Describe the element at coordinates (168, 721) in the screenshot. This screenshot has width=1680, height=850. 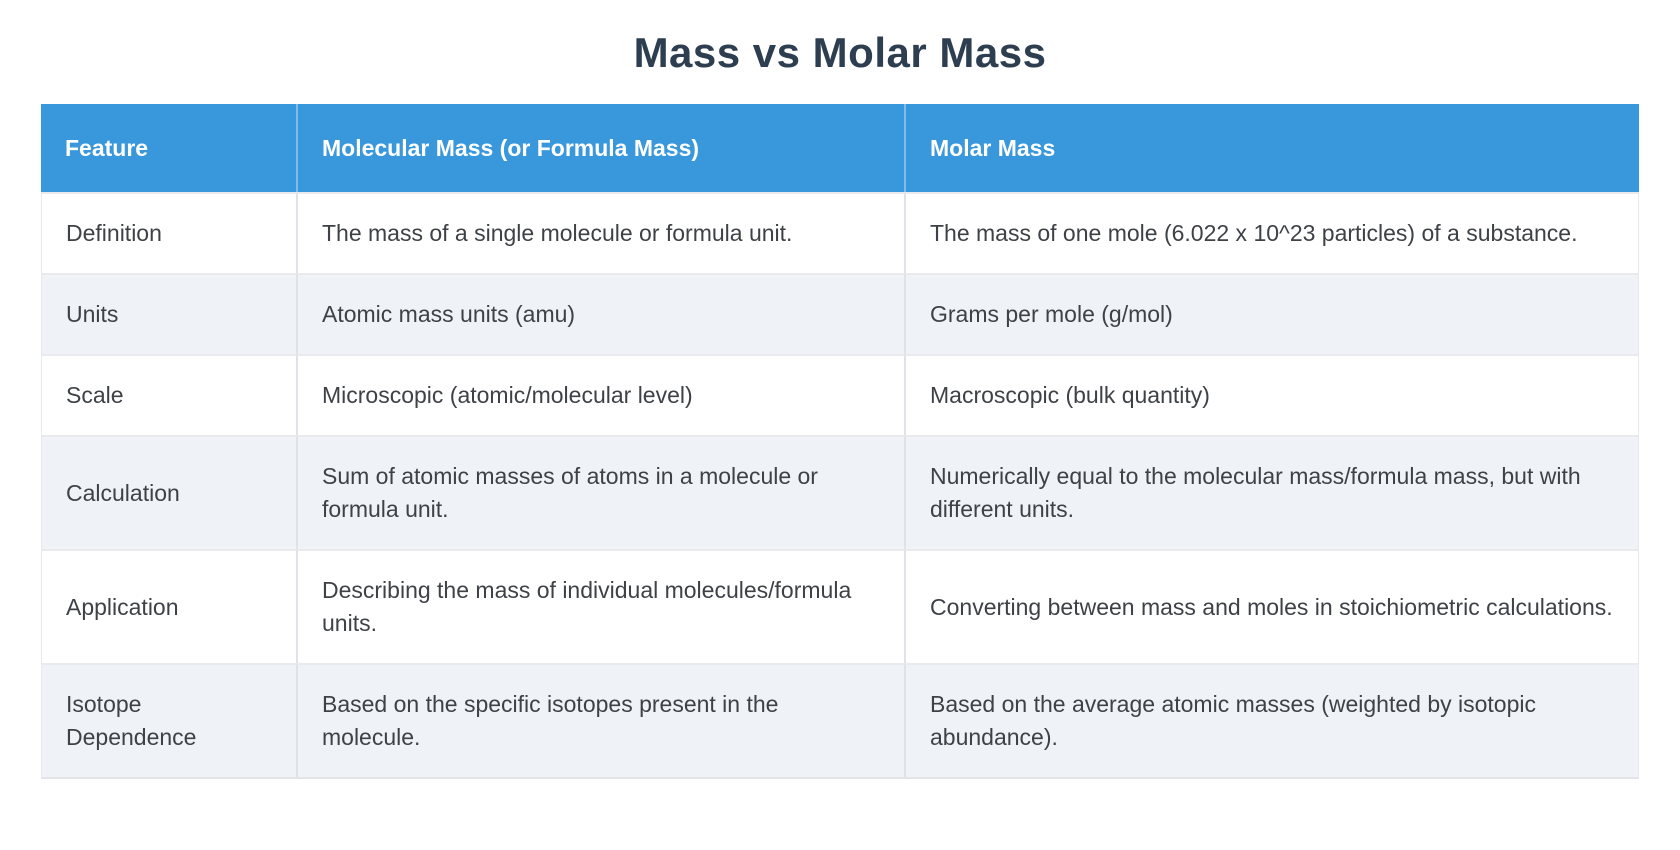
I see `cell-feature: Isotope Dependence` at that location.